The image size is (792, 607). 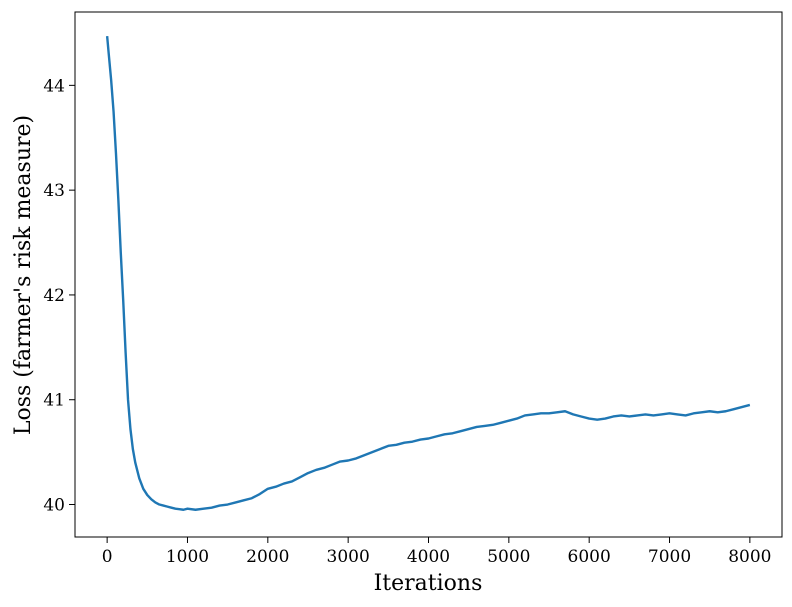 What do you see at coordinates (54, 296) in the screenshot?
I see `y-tick-label: 42` at bounding box center [54, 296].